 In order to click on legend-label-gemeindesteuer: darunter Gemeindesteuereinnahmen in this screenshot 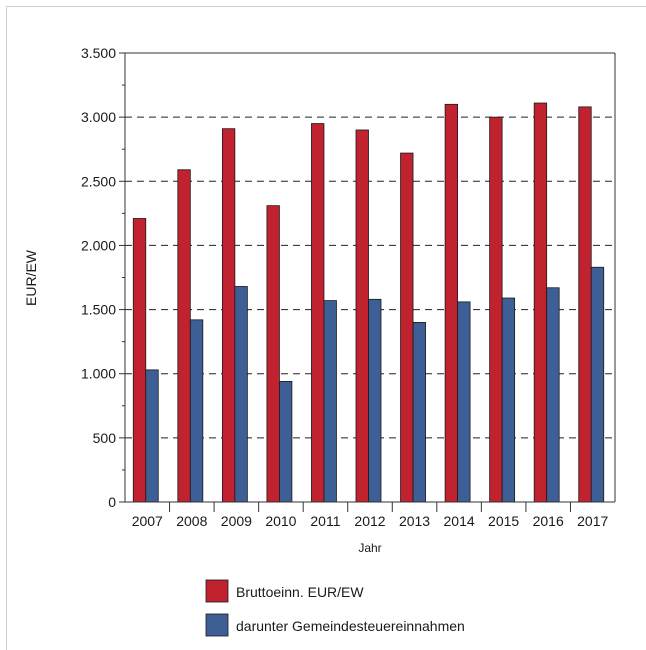, I will do `click(350, 626)`.